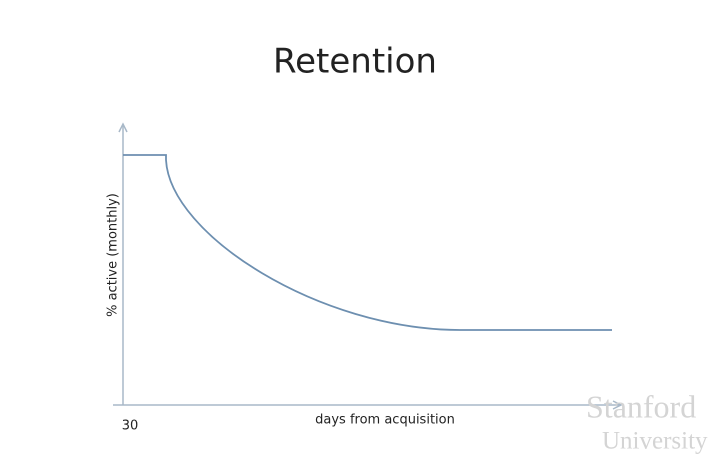  I want to click on y-axis-label: % active (monthly), so click(113, 255).